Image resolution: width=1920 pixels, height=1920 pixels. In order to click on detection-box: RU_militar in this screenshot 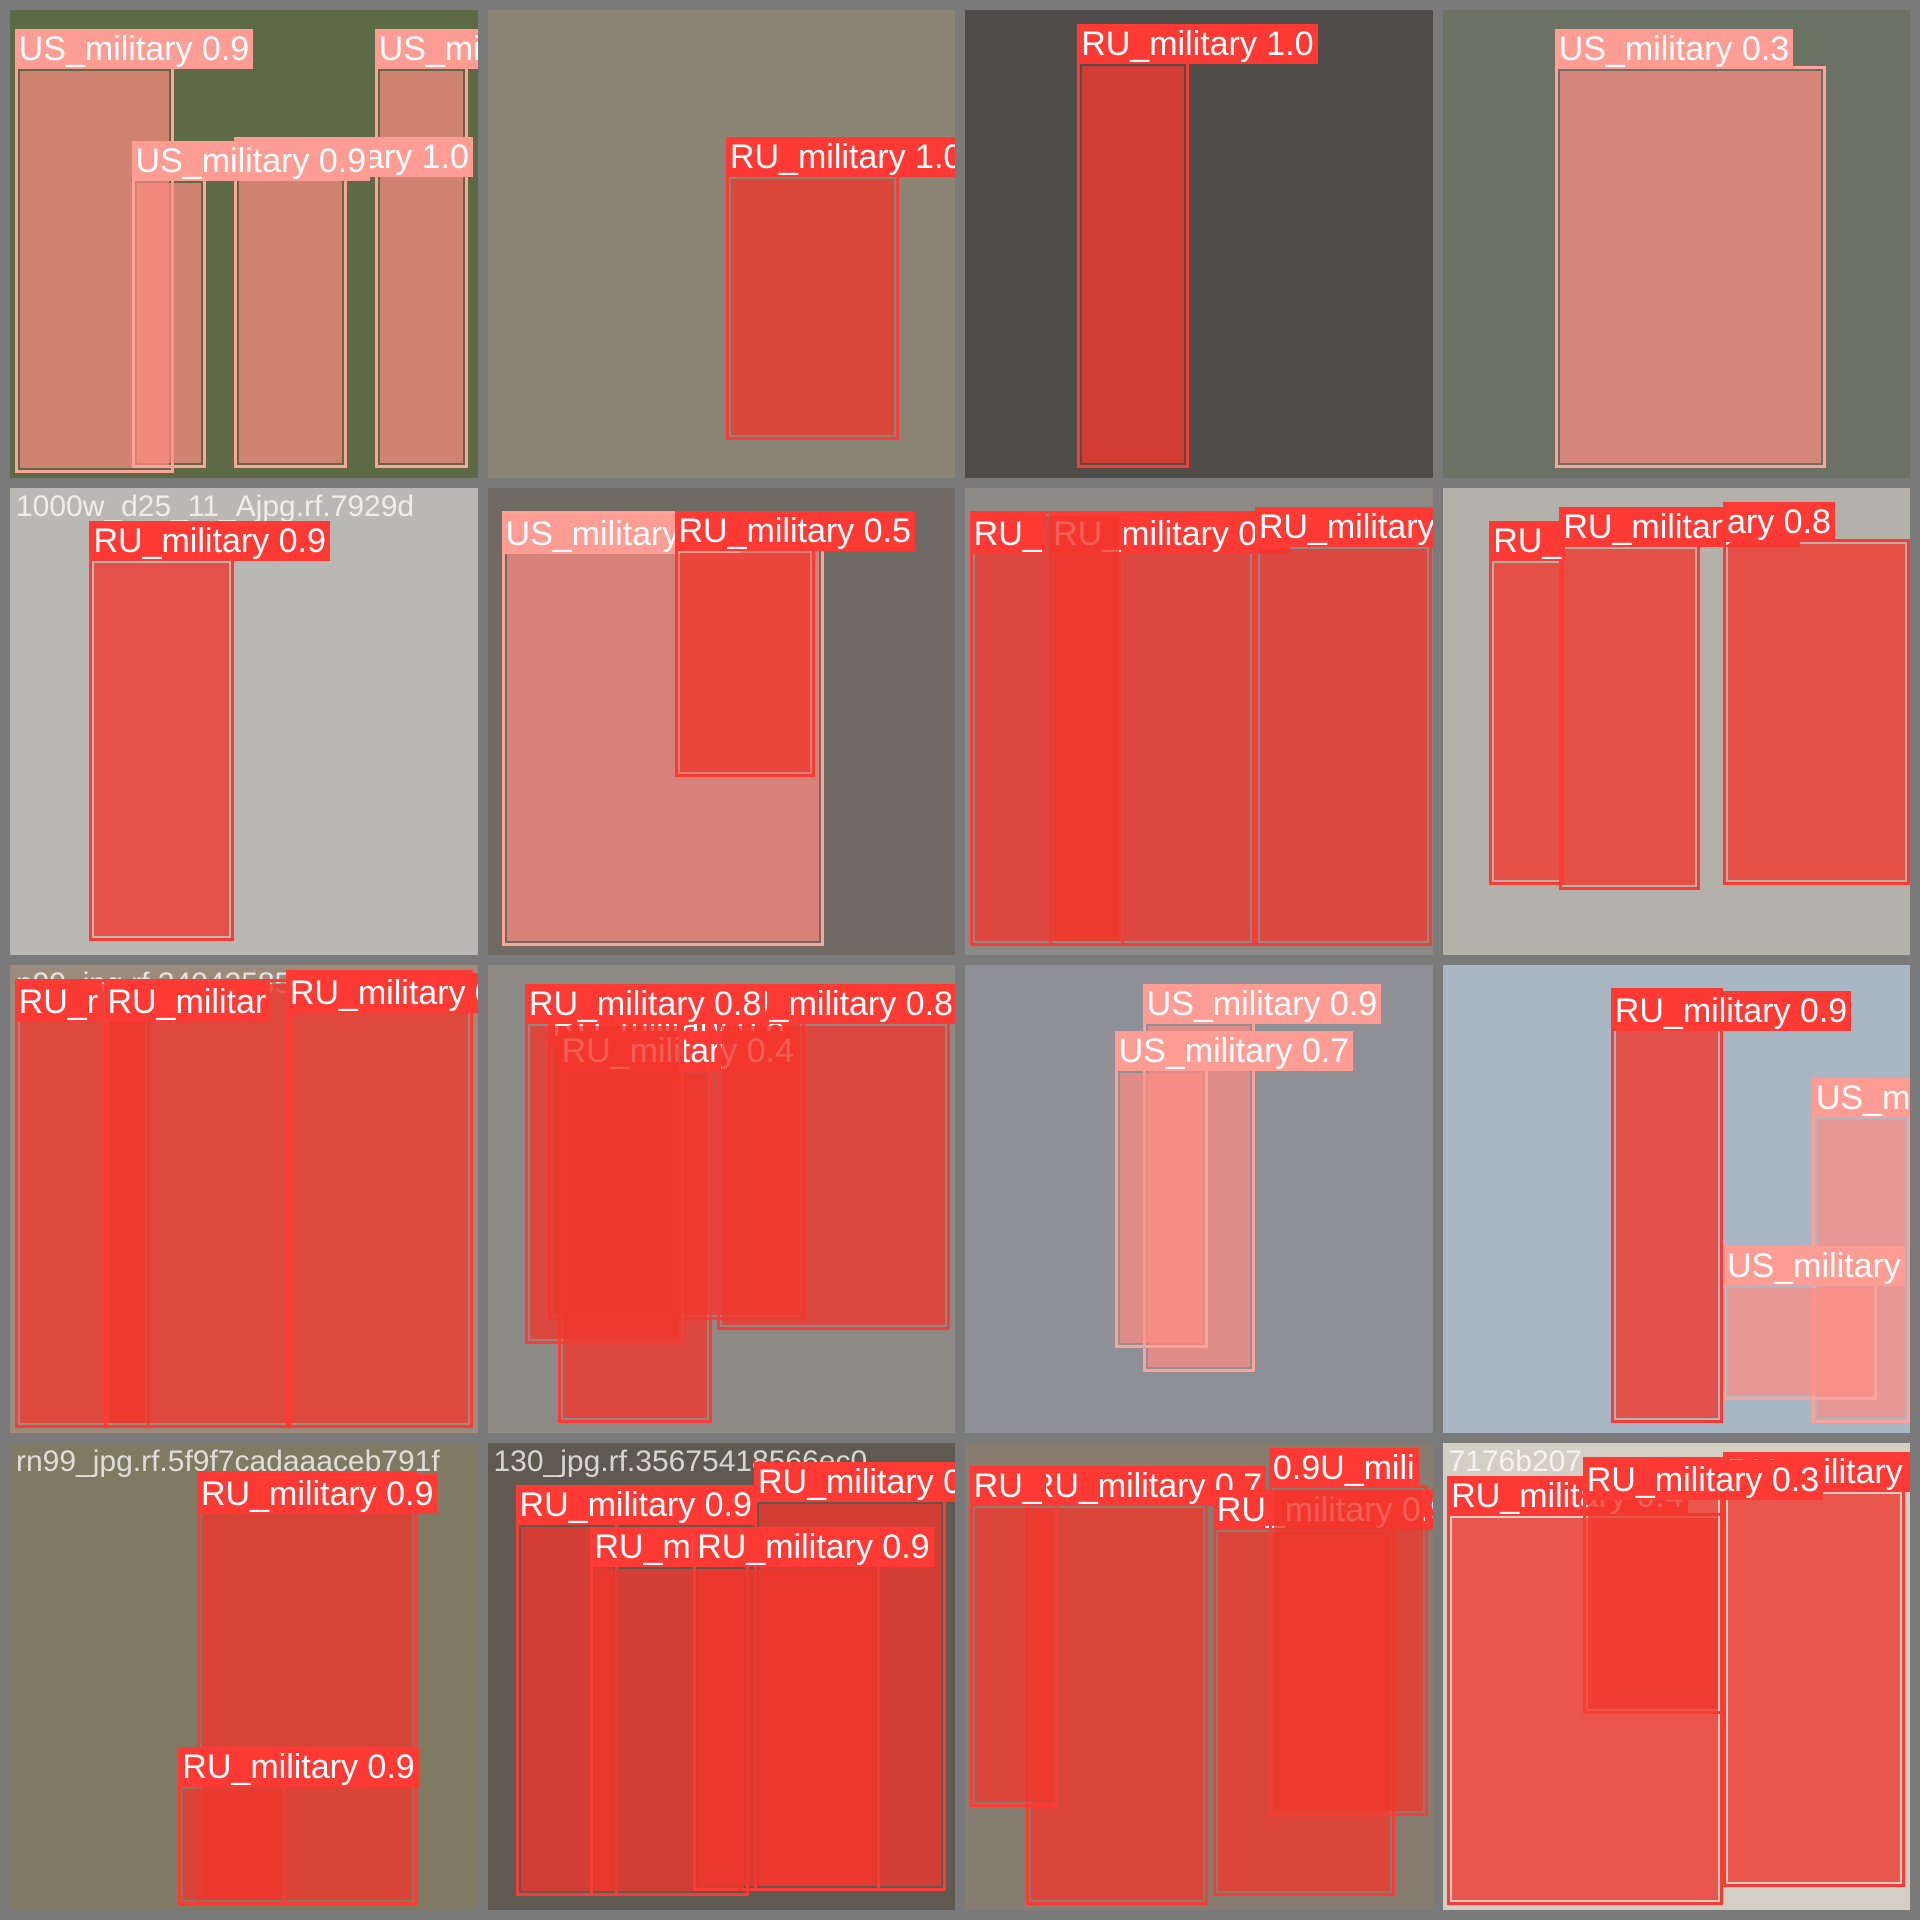, I will do `click(197, 1203)`.